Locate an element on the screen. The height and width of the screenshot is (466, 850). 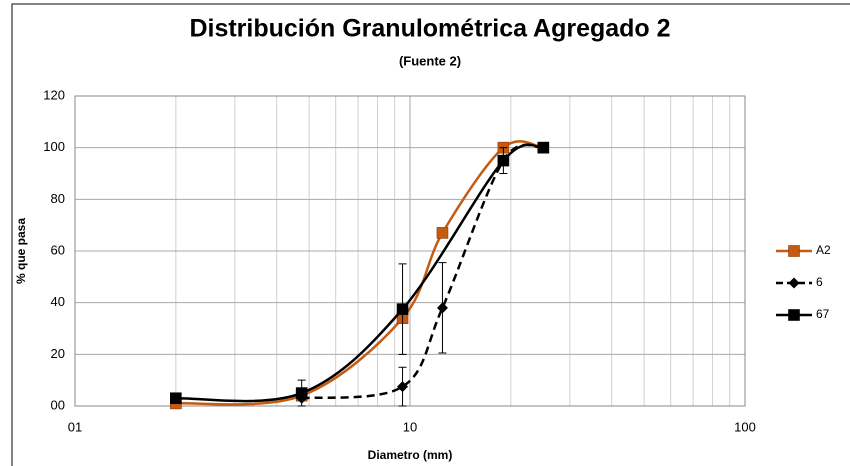
y-tick-label: 60 is located at coordinates (58, 249).